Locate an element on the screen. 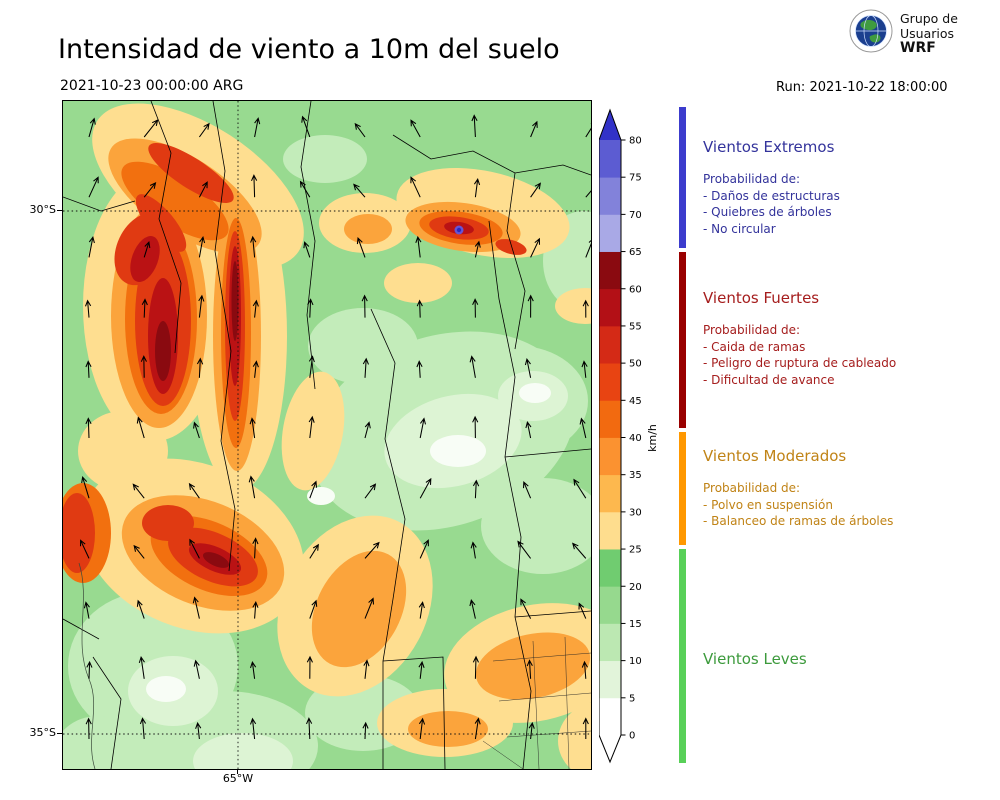 This screenshot has height=800, width=1000. legend-line: - Daños de estructuras is located at coordinates (771, 195).